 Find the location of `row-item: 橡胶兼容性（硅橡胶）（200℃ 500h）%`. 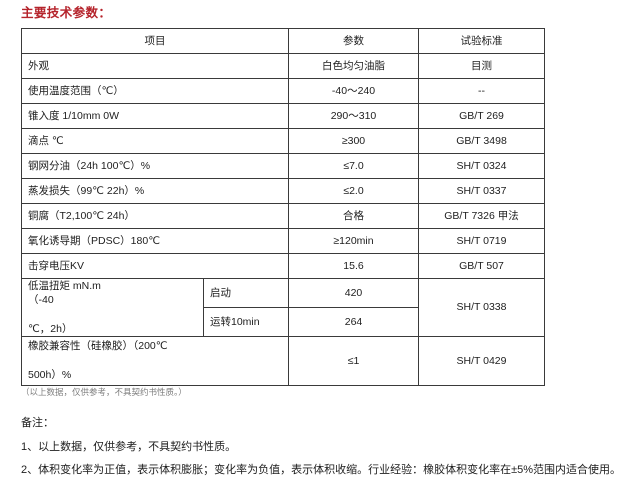

row-item: 橡胶兼容性（硅橡胶）（200℃ 500h）% is located at coordinates (155, 360).